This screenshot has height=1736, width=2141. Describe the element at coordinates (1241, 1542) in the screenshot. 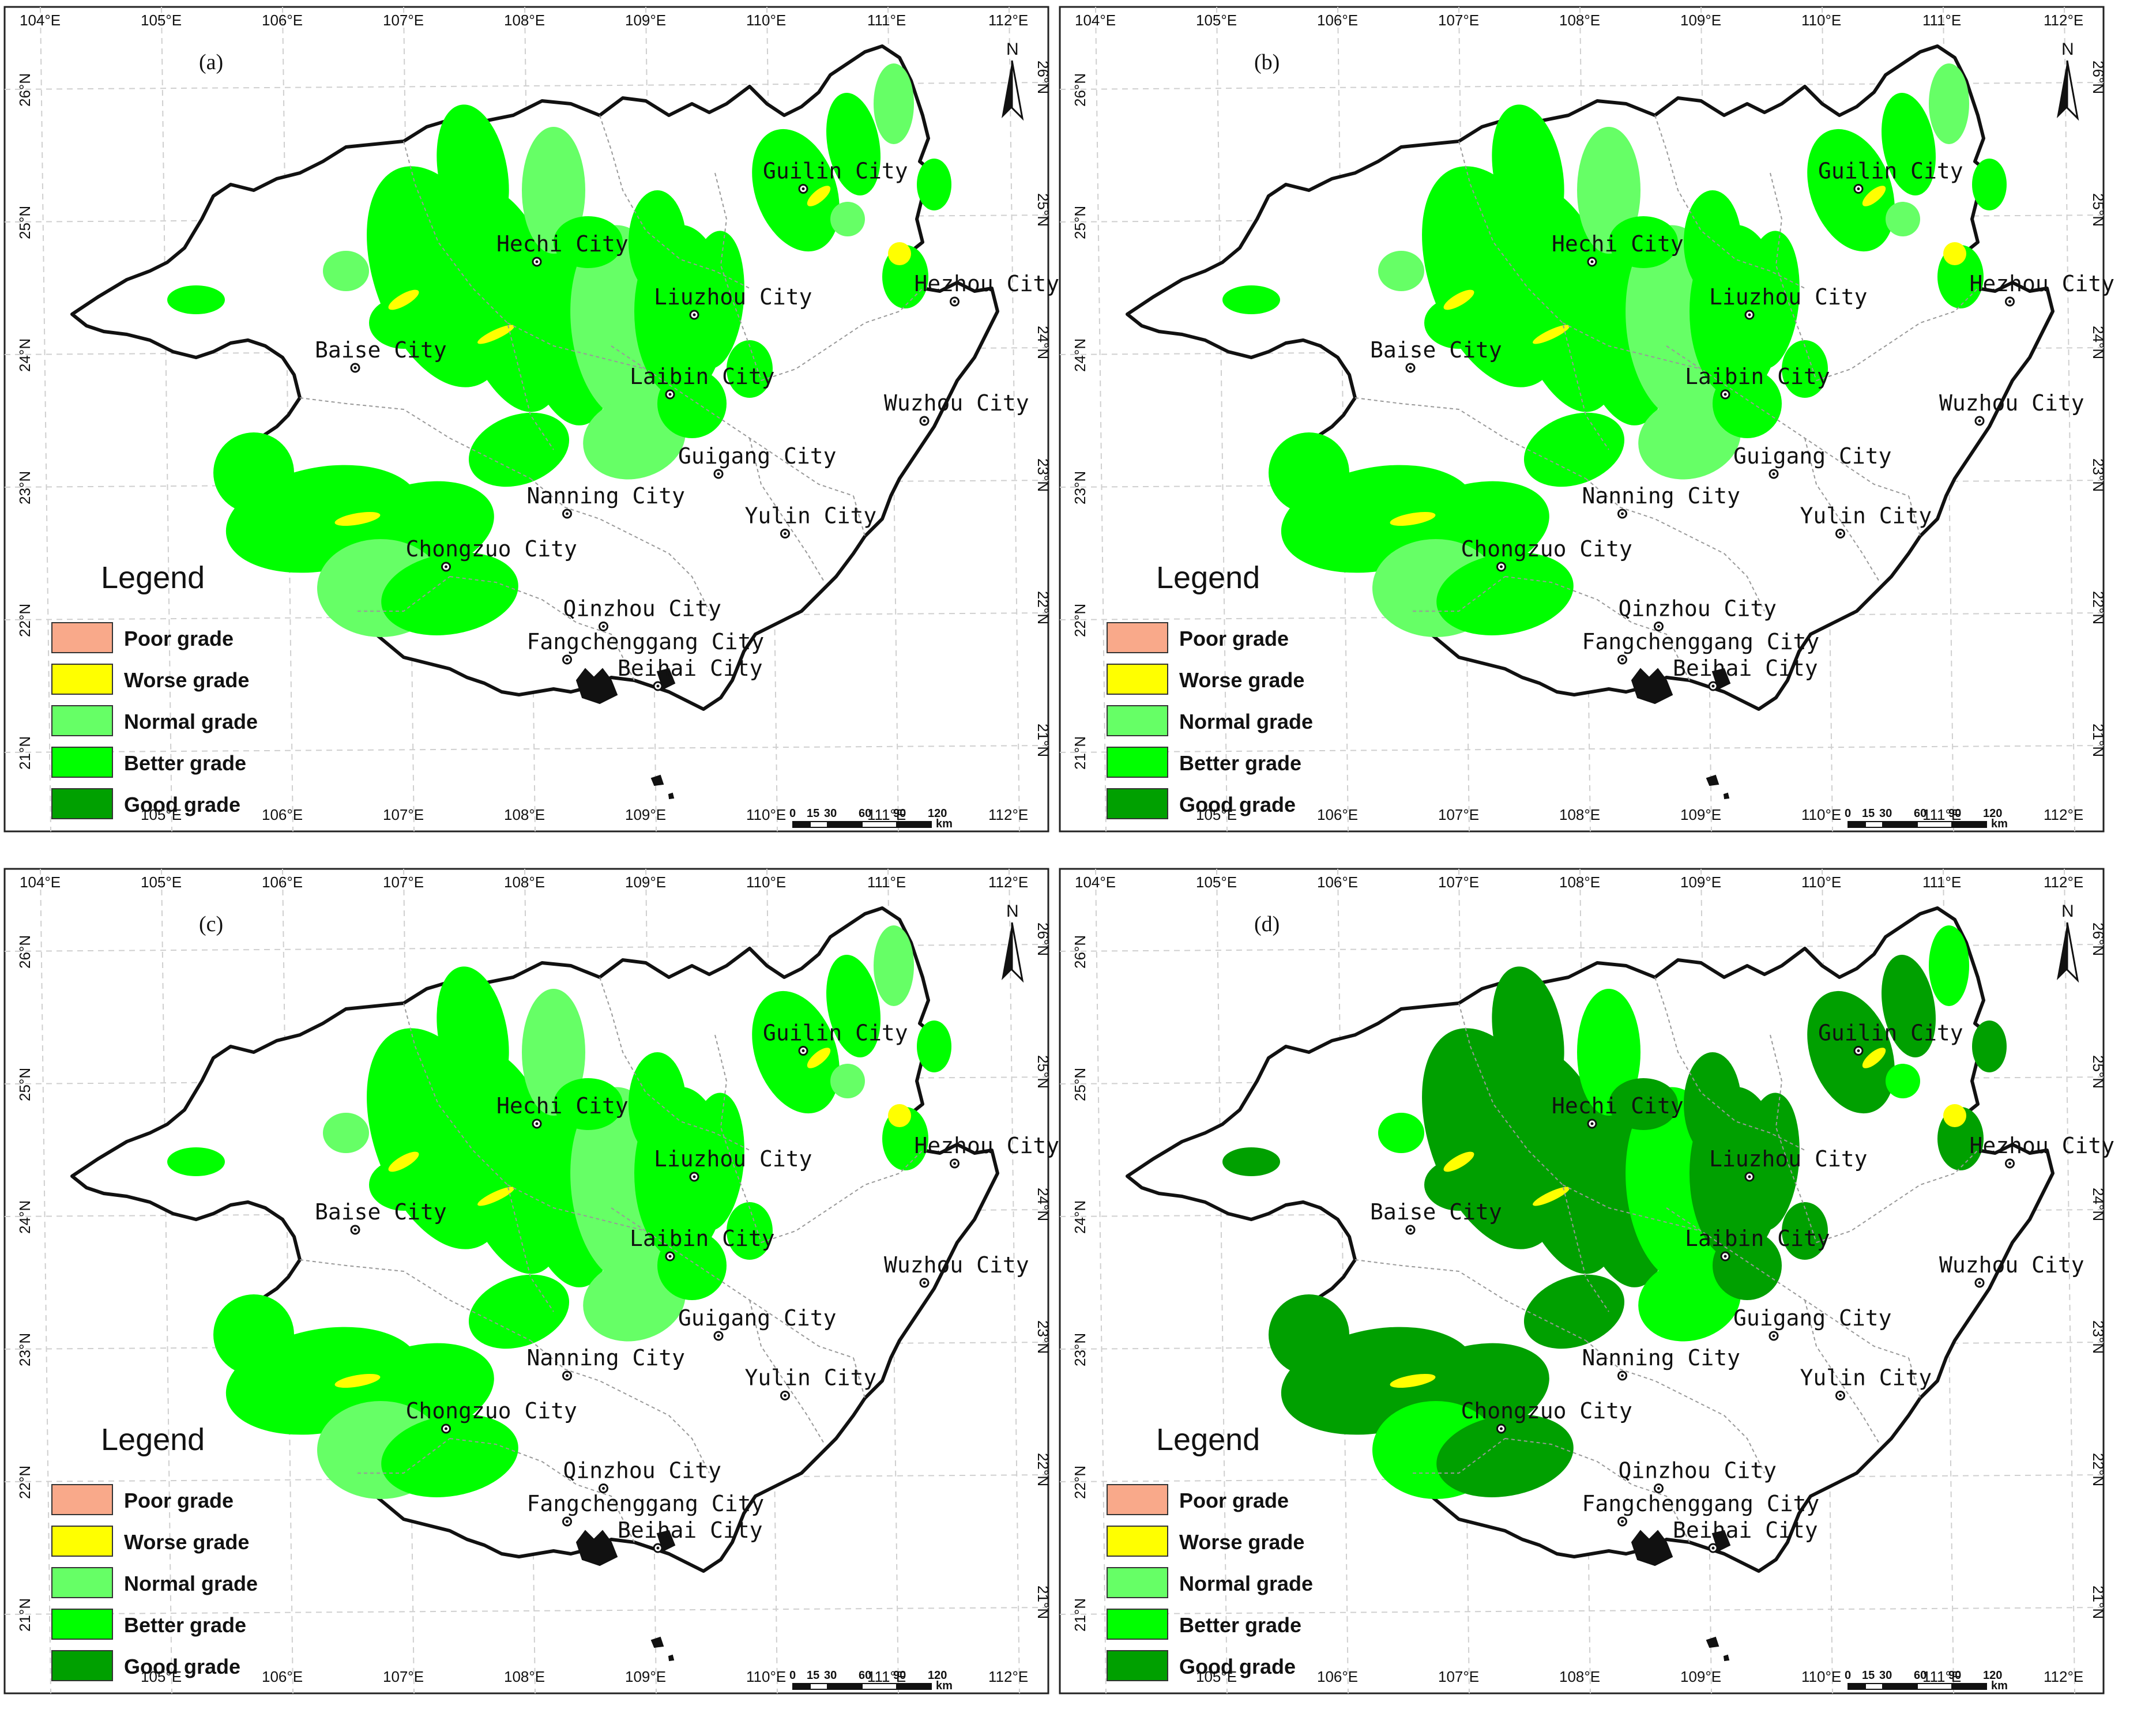

I see `legend-label: Worse grade` at that location.